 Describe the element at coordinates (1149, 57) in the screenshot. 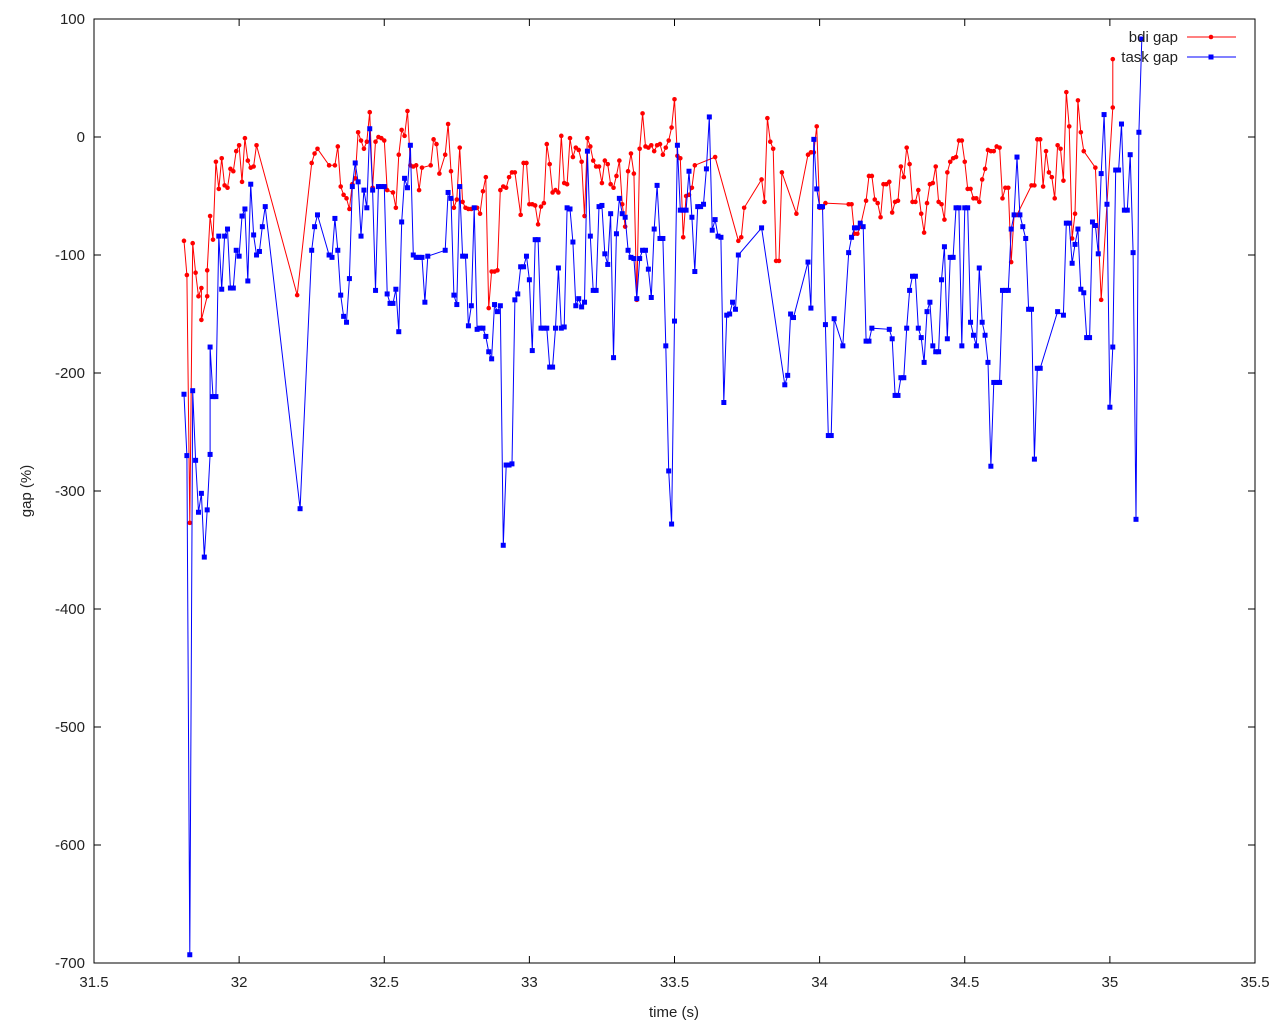

I see `legend-label: task gap` at that location.